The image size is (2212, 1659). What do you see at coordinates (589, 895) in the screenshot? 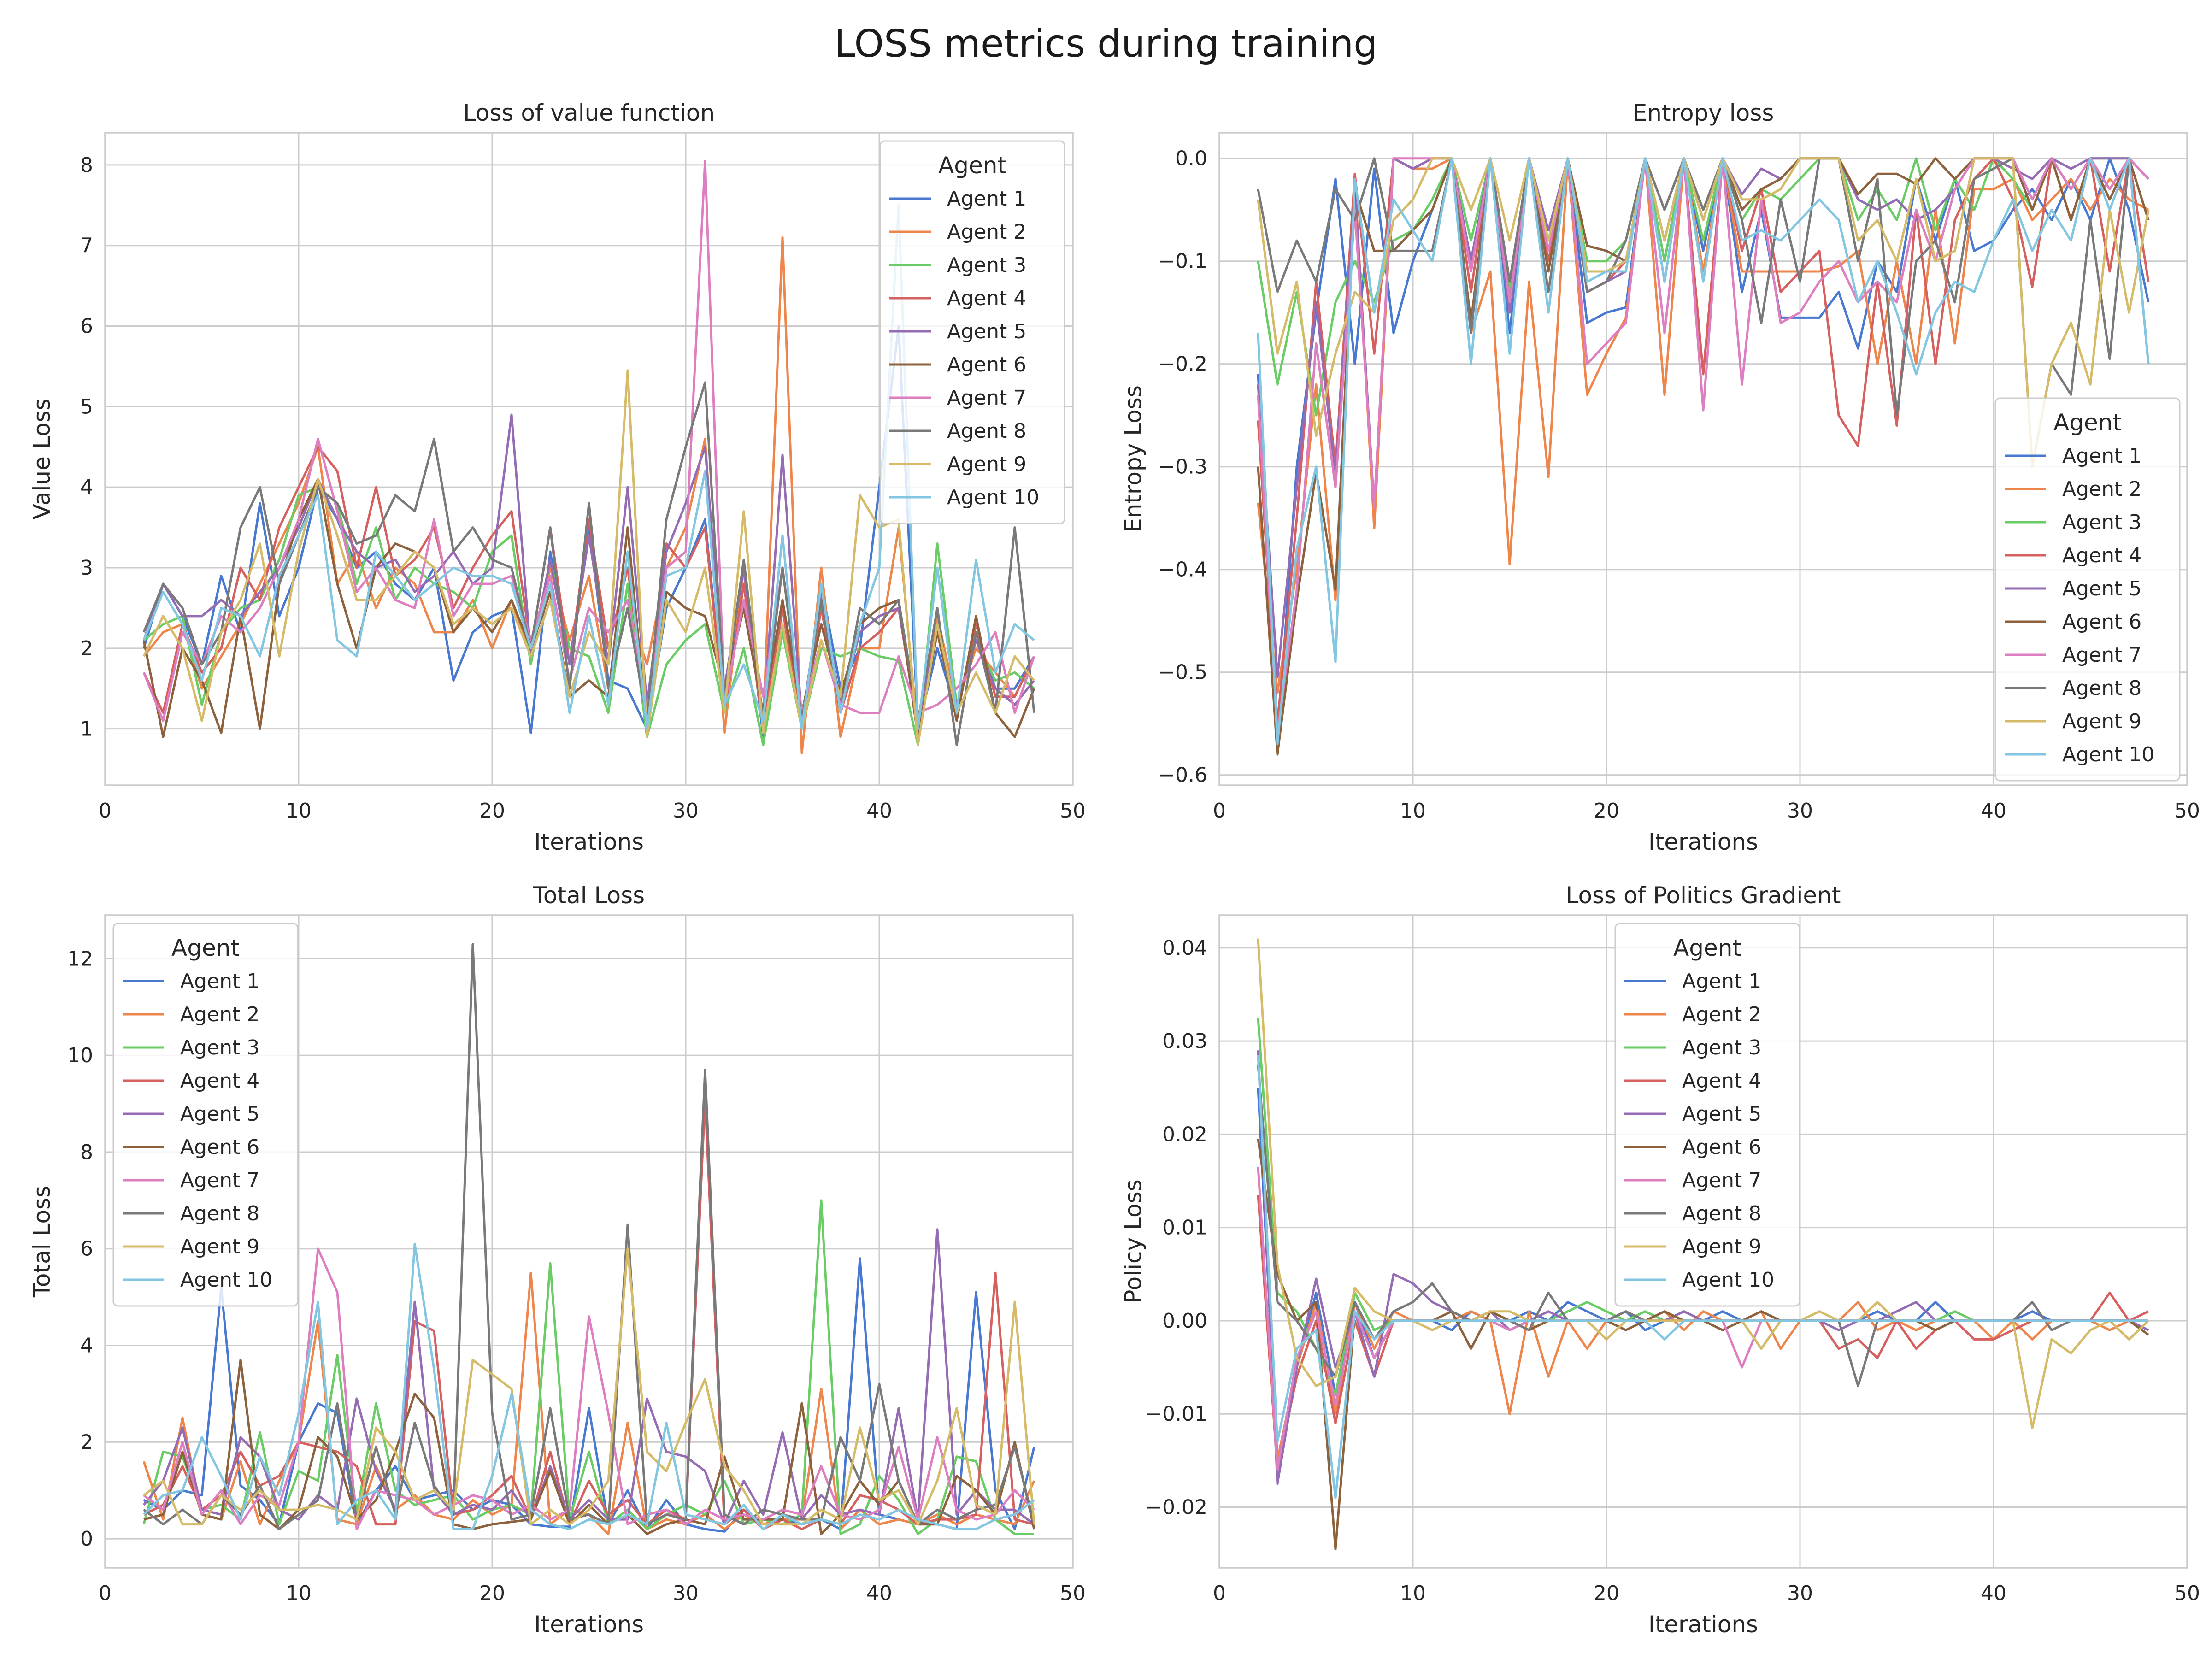
I see `subplot-title: Total Loss` at bounding box center [589, 895].